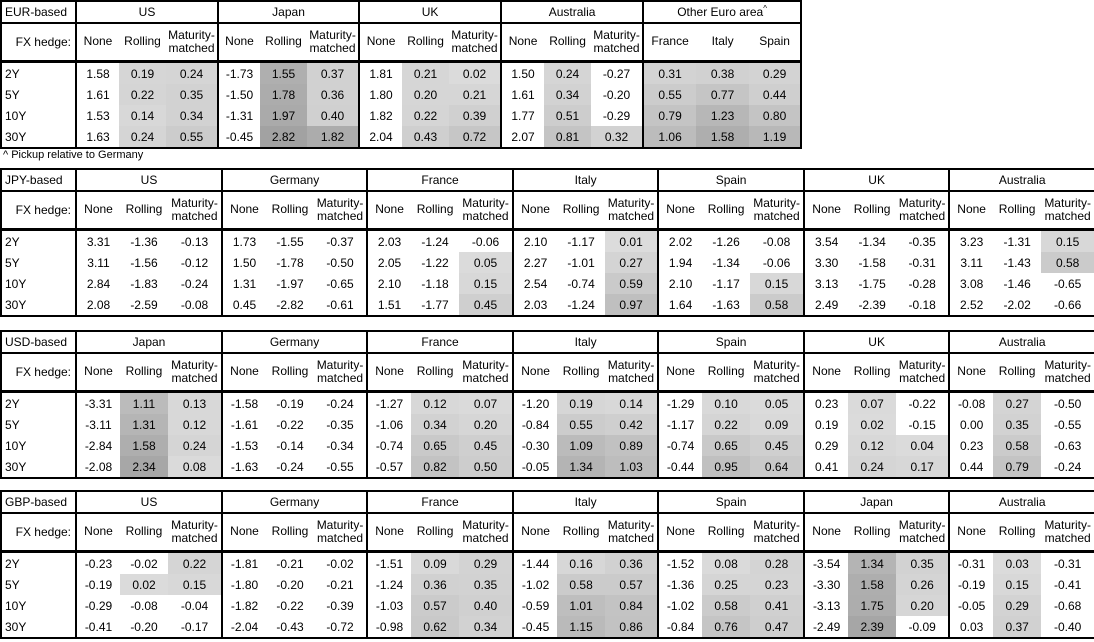  Describe the element at coordinates (1017, 627) in the screenshot. I see `value-cell: 0.37` at that location.